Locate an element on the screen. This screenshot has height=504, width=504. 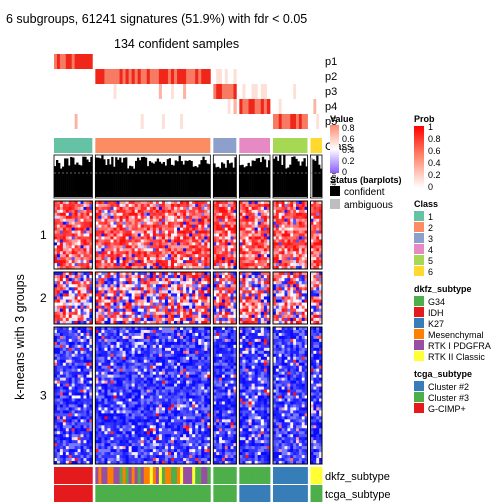
heatmap-slice-border is located at coordinates (254, 235).